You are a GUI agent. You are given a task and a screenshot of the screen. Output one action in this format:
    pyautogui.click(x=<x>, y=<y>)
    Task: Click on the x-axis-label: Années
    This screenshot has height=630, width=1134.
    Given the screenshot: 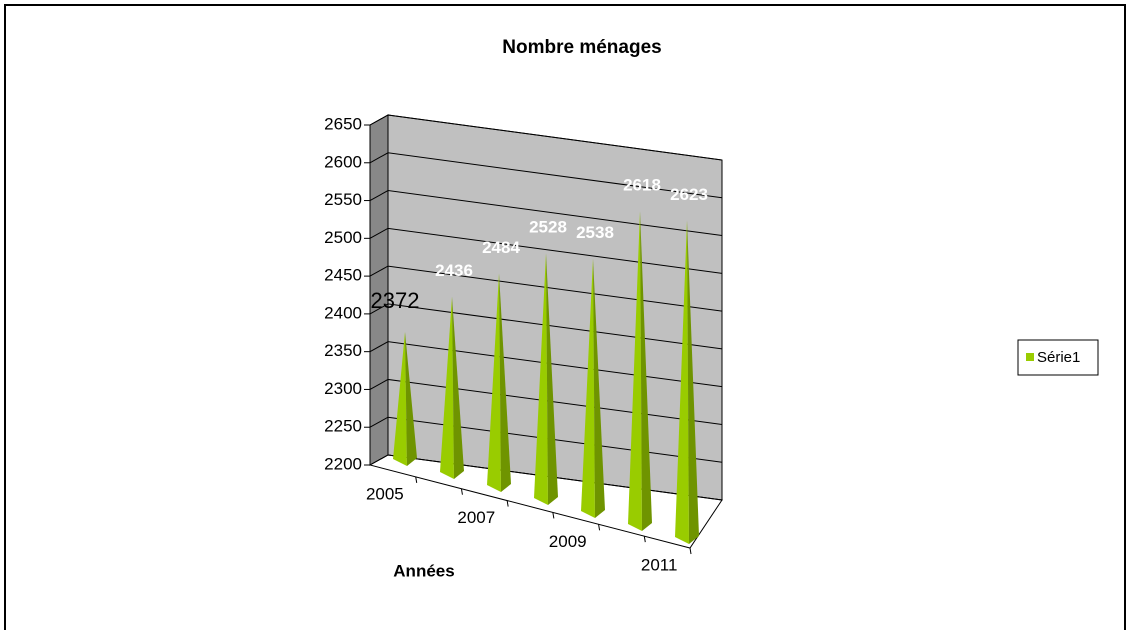 What is the action you would take?
    pyautogui.click(x=423, y=570)
    